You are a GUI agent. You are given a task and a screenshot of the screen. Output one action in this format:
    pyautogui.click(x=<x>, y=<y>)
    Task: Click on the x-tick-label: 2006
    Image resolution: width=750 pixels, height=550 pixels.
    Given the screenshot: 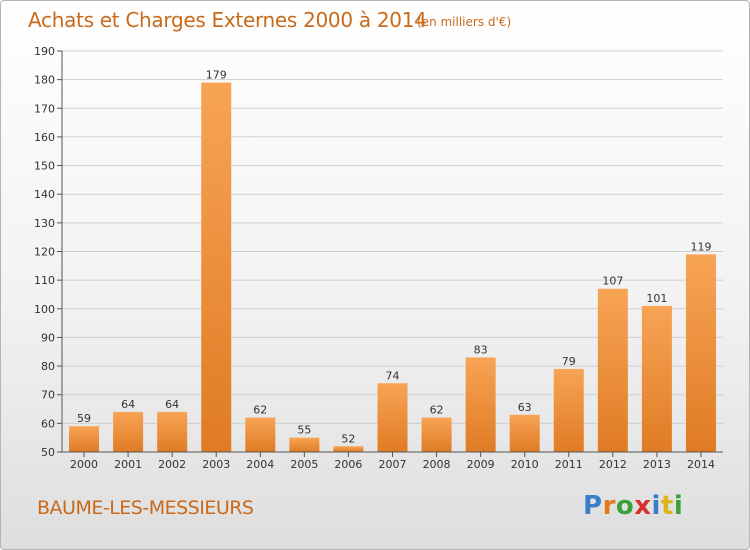 What is the action you would take?
    pyautogui.click(x=348, y=464)
    